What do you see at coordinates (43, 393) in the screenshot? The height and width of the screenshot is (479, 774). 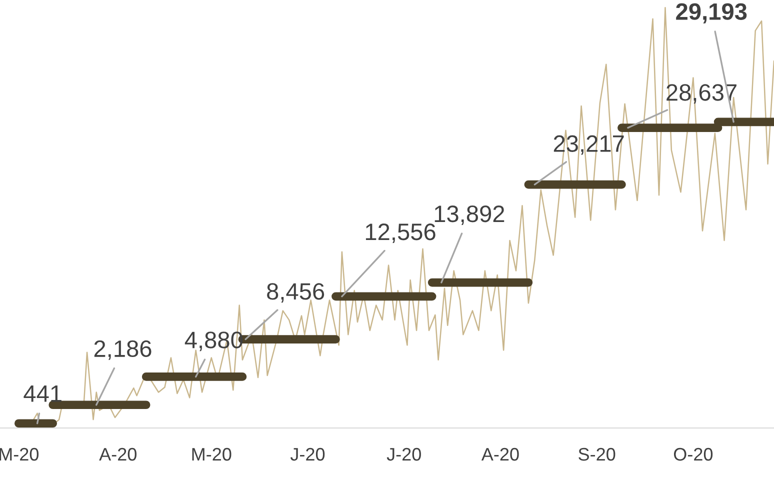 I see `annotation: 441` at bounding box center [43, 393].